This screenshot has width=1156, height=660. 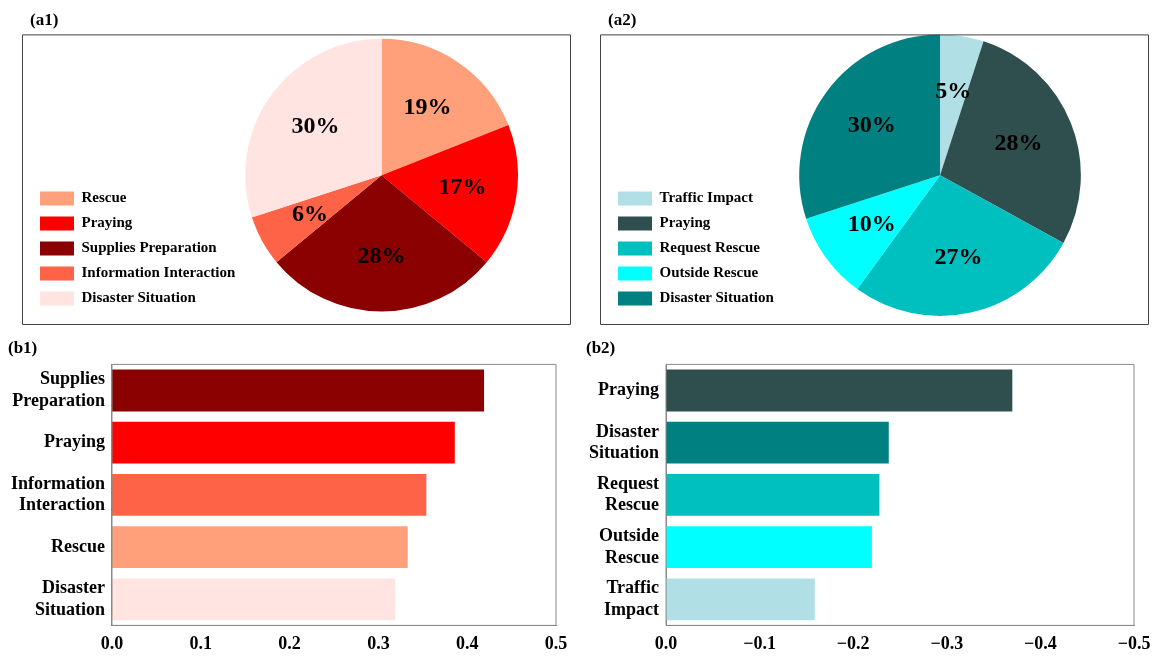 I want to click on legend-label: Supplies Preparation, so click(x=149, y=247).